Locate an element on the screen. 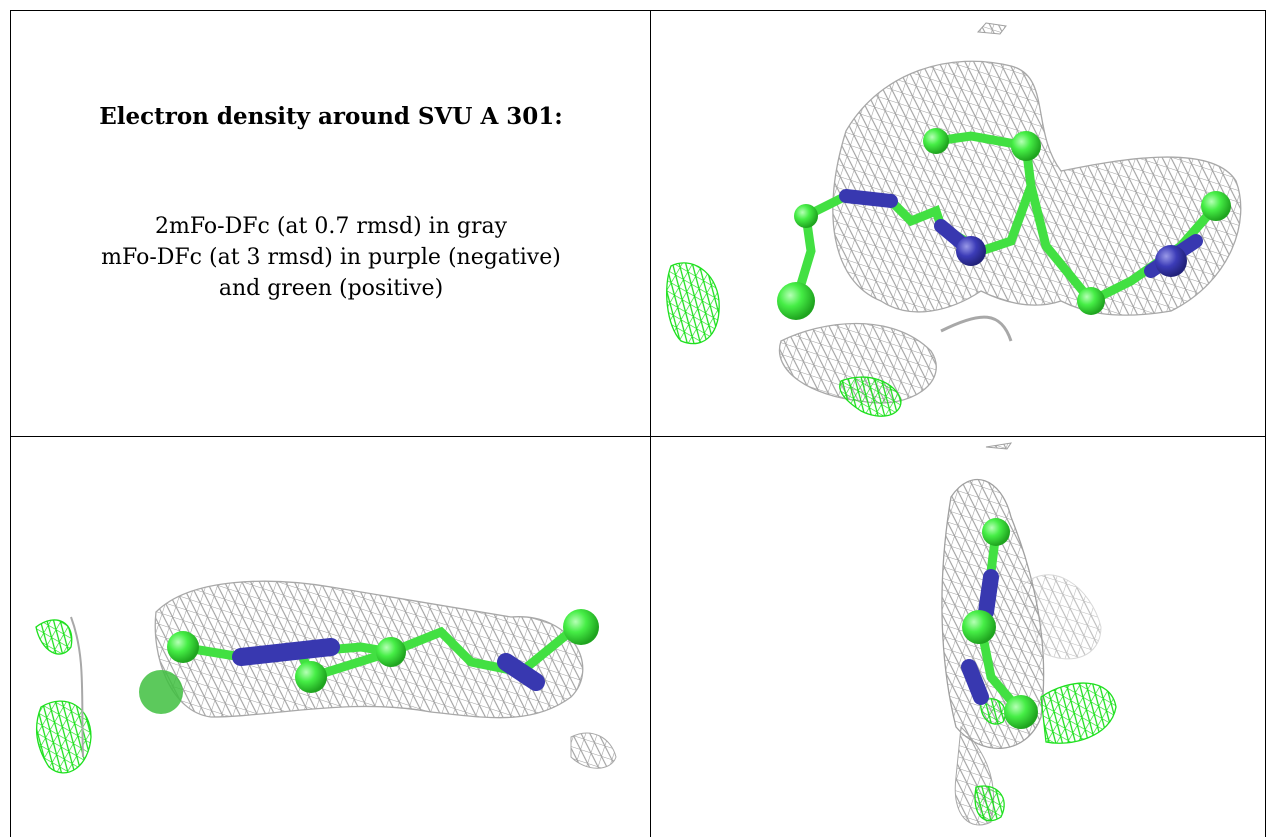  legend-line-mfo: mFo-DFc (at 3 rmsd) in purple (negative) is located at coordinates (331, 257).